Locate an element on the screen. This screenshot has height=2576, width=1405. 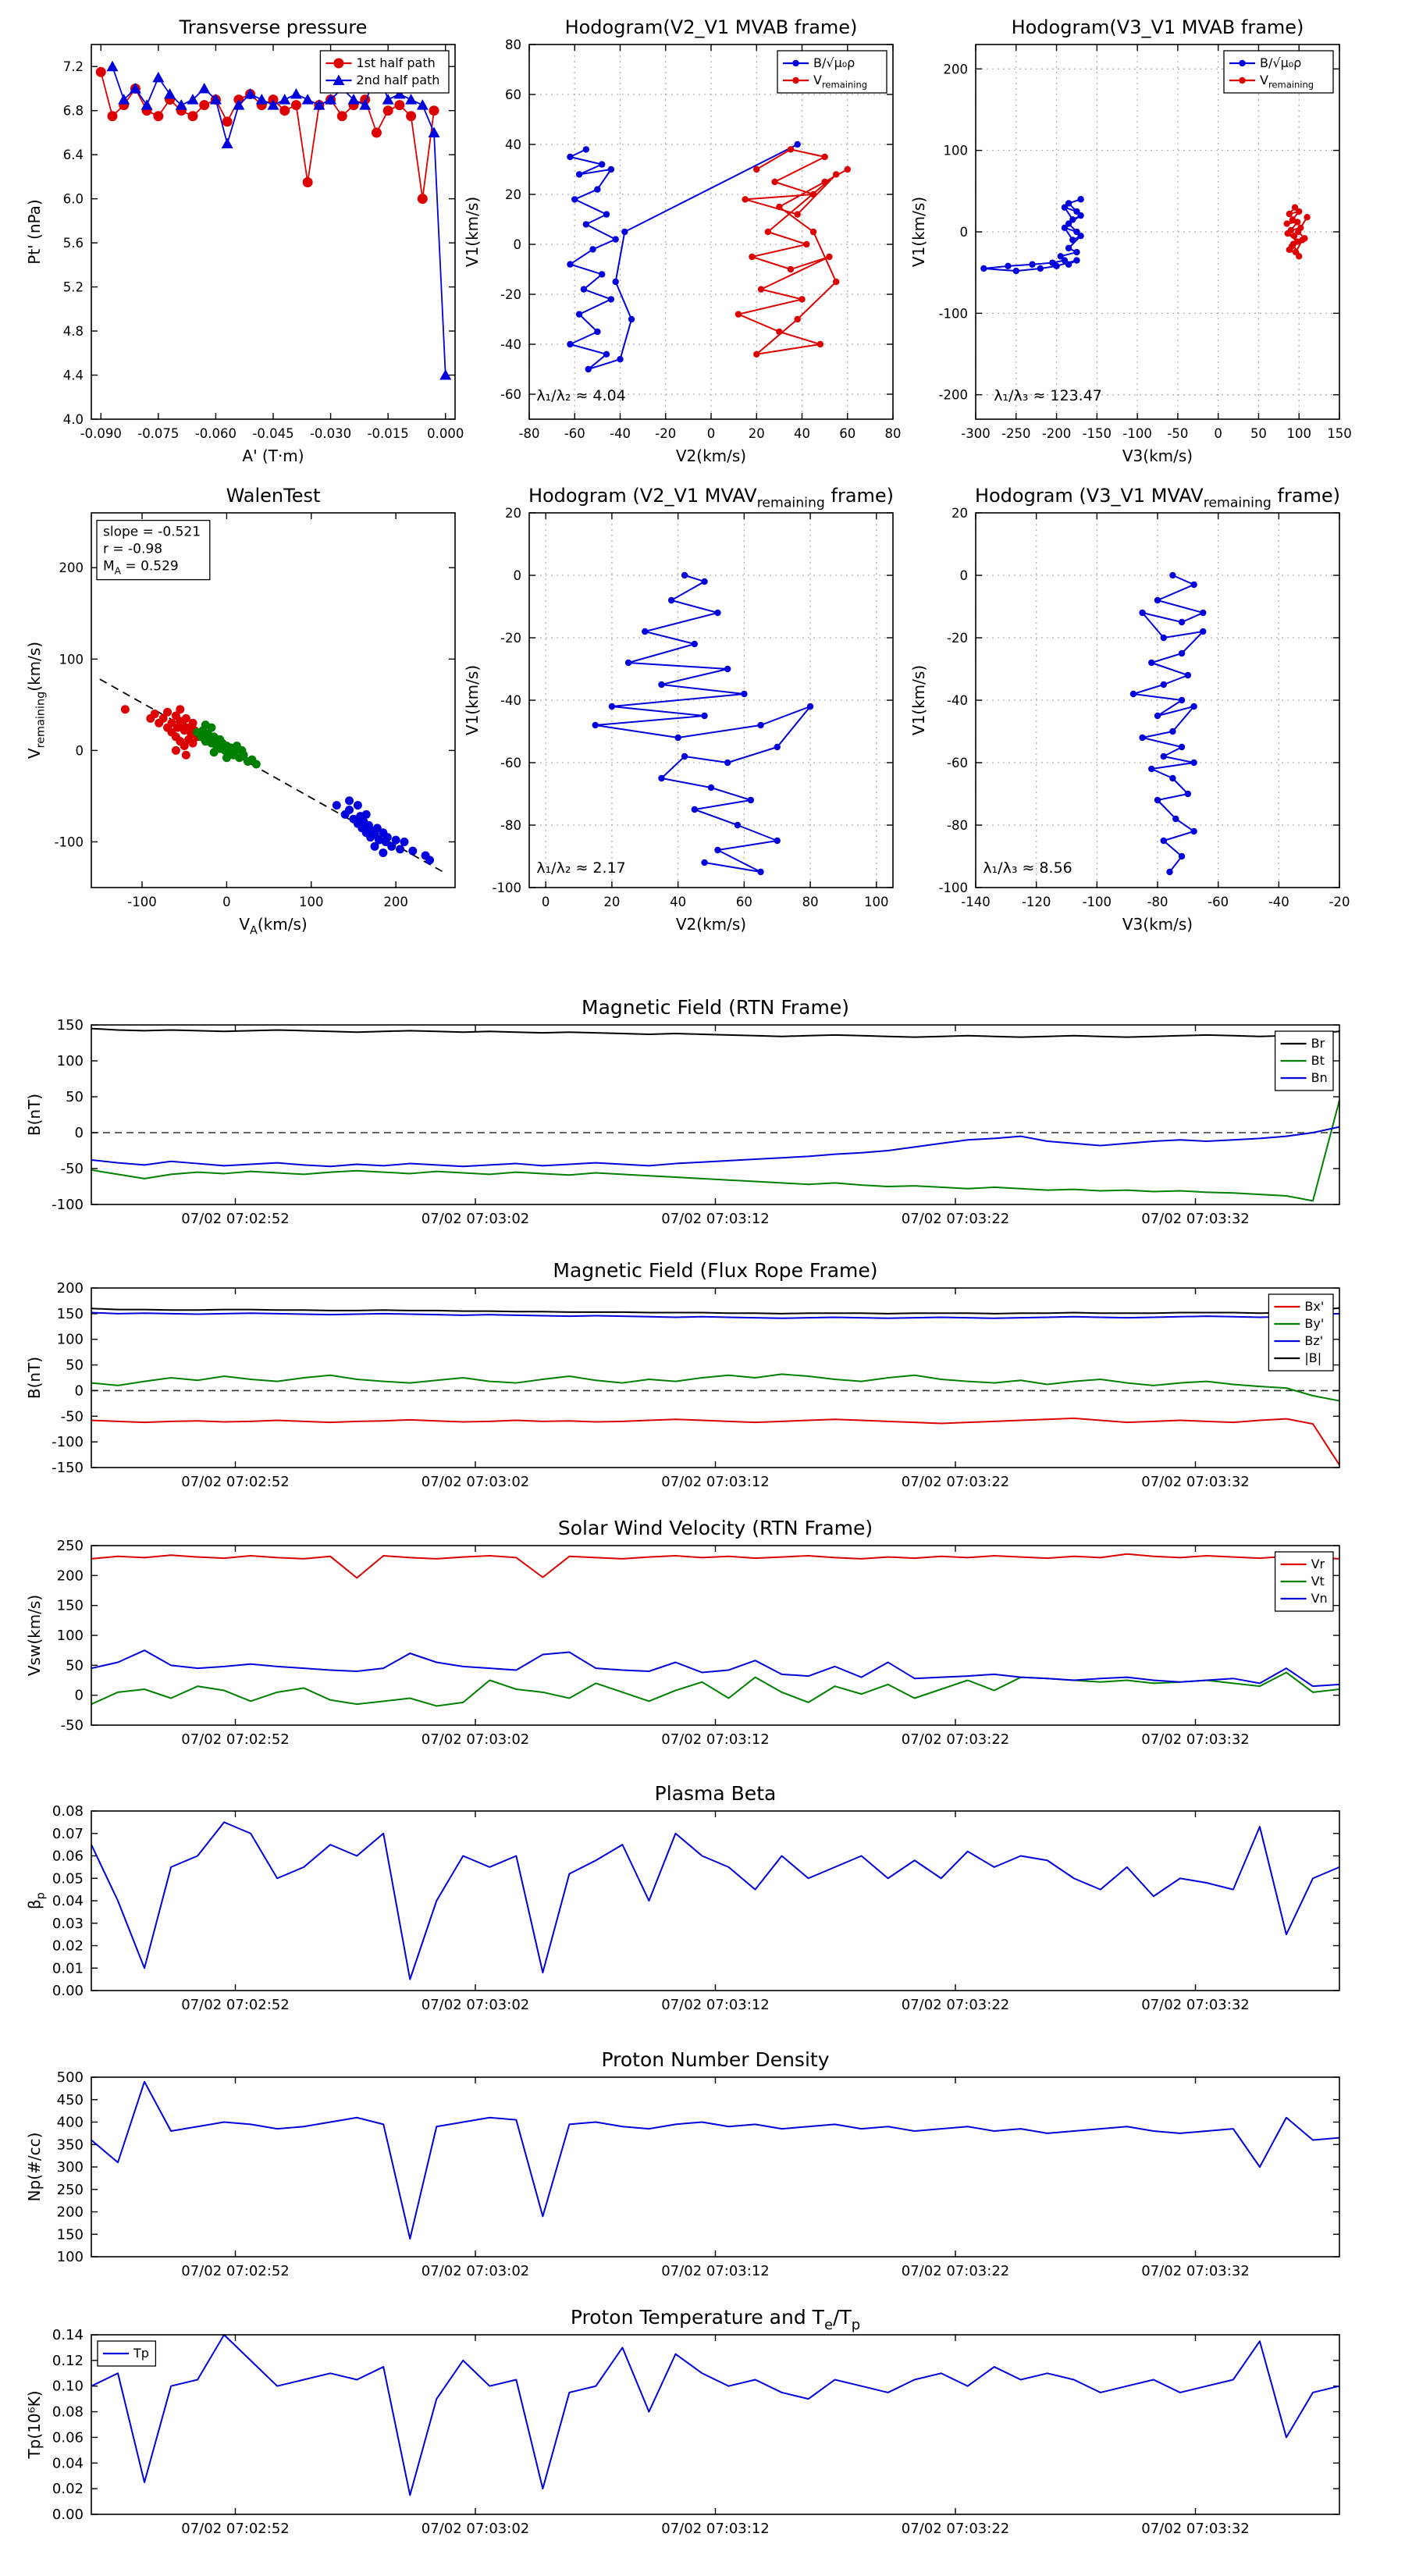
series-Bx- is located at coordinates (716, 1441).